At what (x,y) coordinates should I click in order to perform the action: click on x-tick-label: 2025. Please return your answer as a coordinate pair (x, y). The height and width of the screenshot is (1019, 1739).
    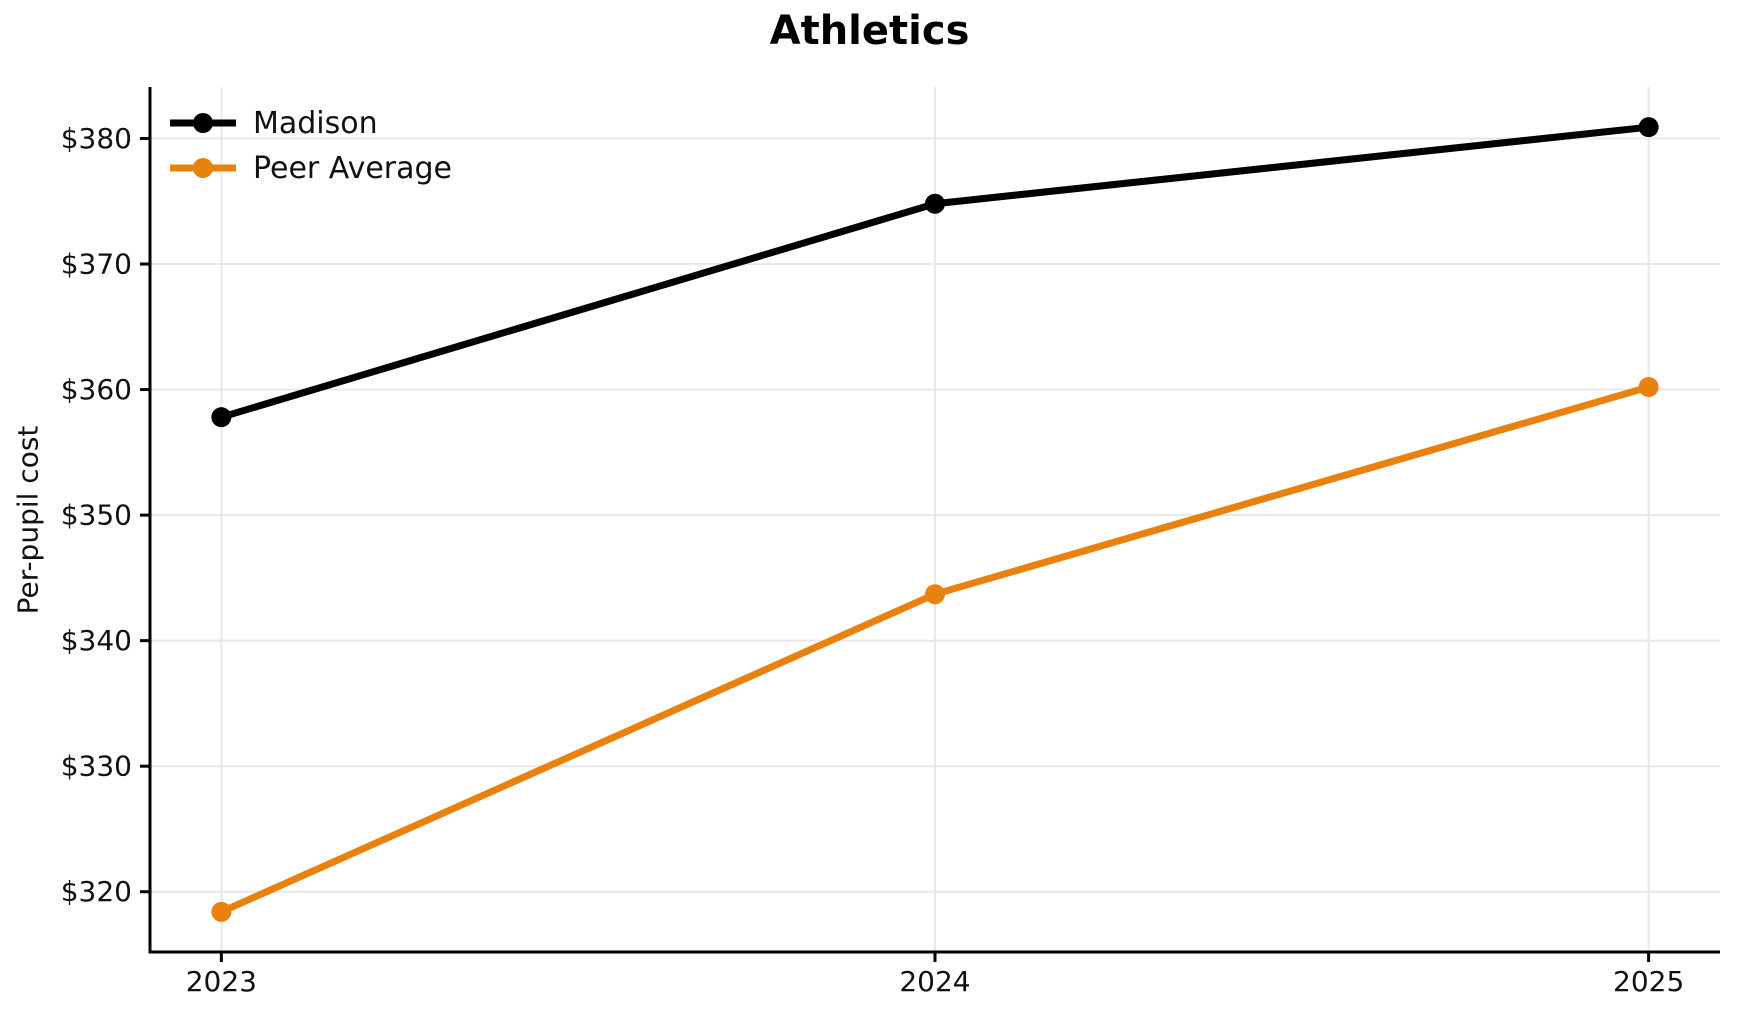
    Looking at the image, I should click on (1648, 981).